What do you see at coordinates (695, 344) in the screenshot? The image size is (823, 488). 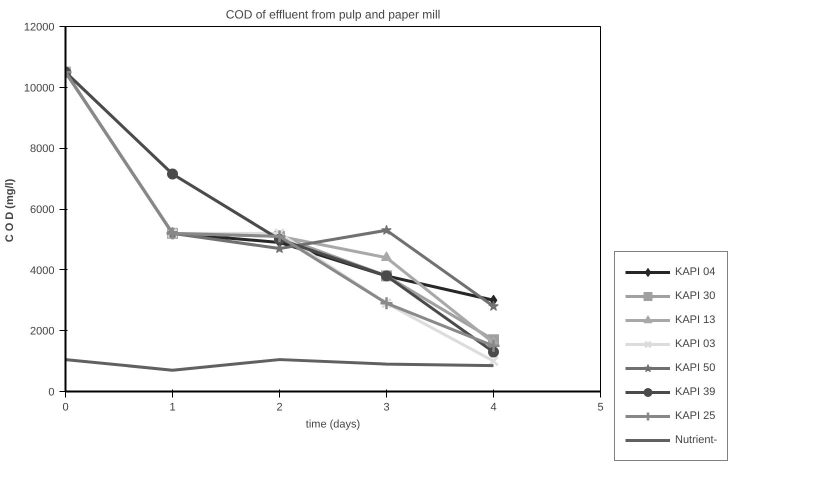 I see `legend-label: KAPI 03` at bounding box center [695, 344].